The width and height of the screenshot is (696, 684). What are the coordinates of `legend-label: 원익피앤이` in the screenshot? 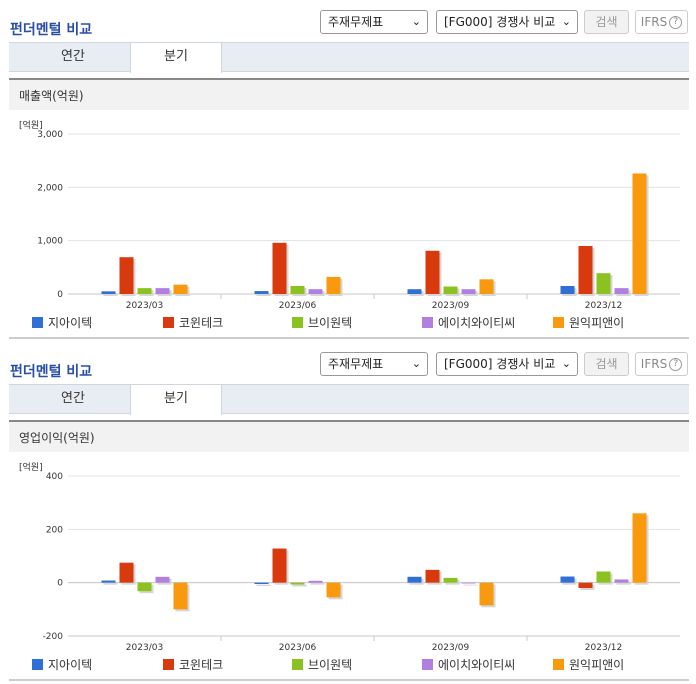 It's located at (597, 665).